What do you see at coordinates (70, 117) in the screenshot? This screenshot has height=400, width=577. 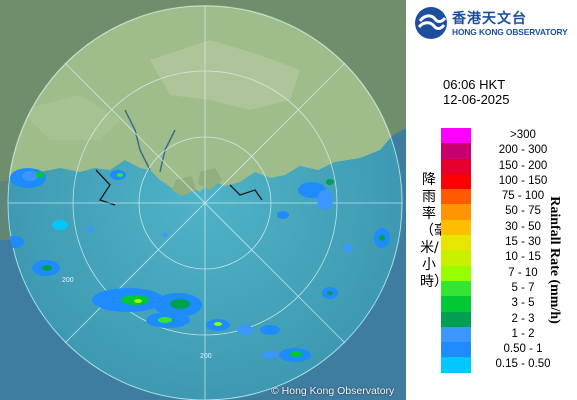 I see `delta-plain` at bounding box center [70, 117].